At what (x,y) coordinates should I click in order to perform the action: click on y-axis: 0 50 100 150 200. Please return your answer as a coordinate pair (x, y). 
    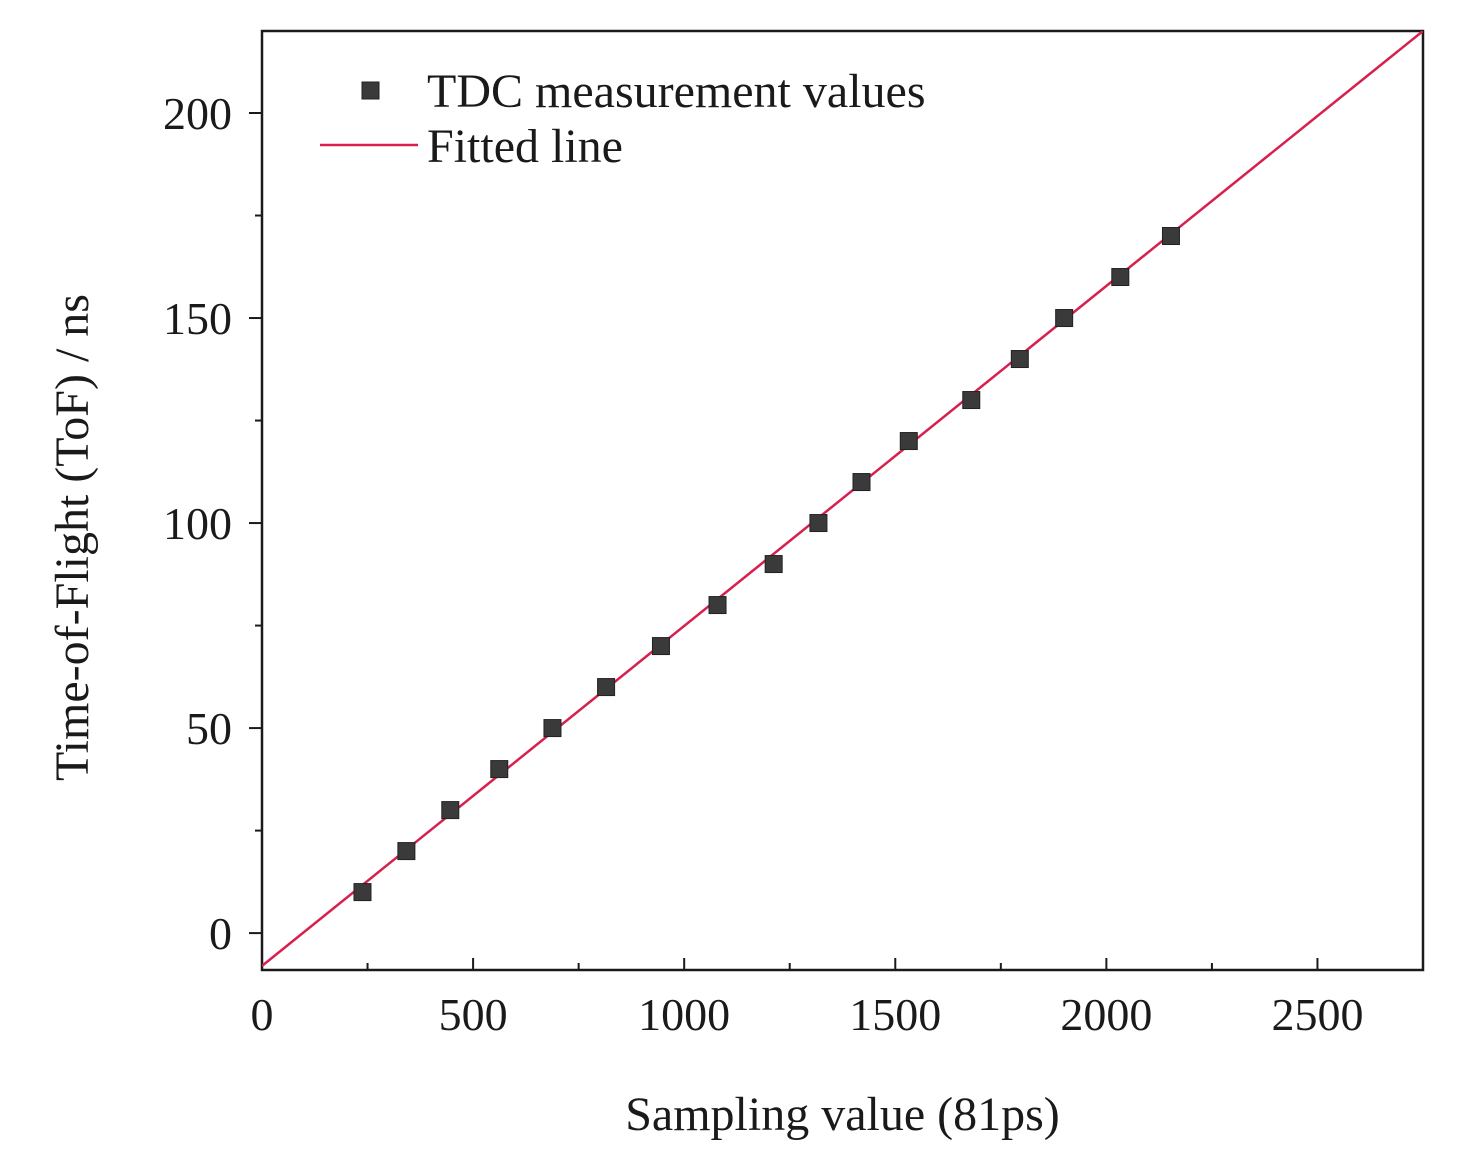
    Looking at the image, I should click on (212, 523).